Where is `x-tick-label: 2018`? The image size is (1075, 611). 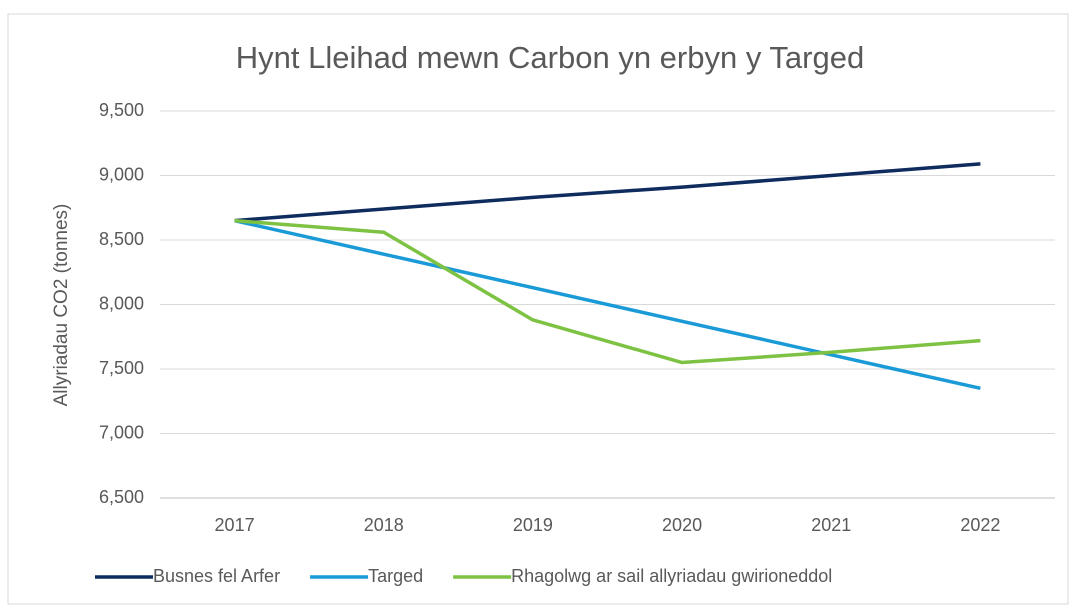
x-tick-label: 2018 is located at coordinates (384, 525).